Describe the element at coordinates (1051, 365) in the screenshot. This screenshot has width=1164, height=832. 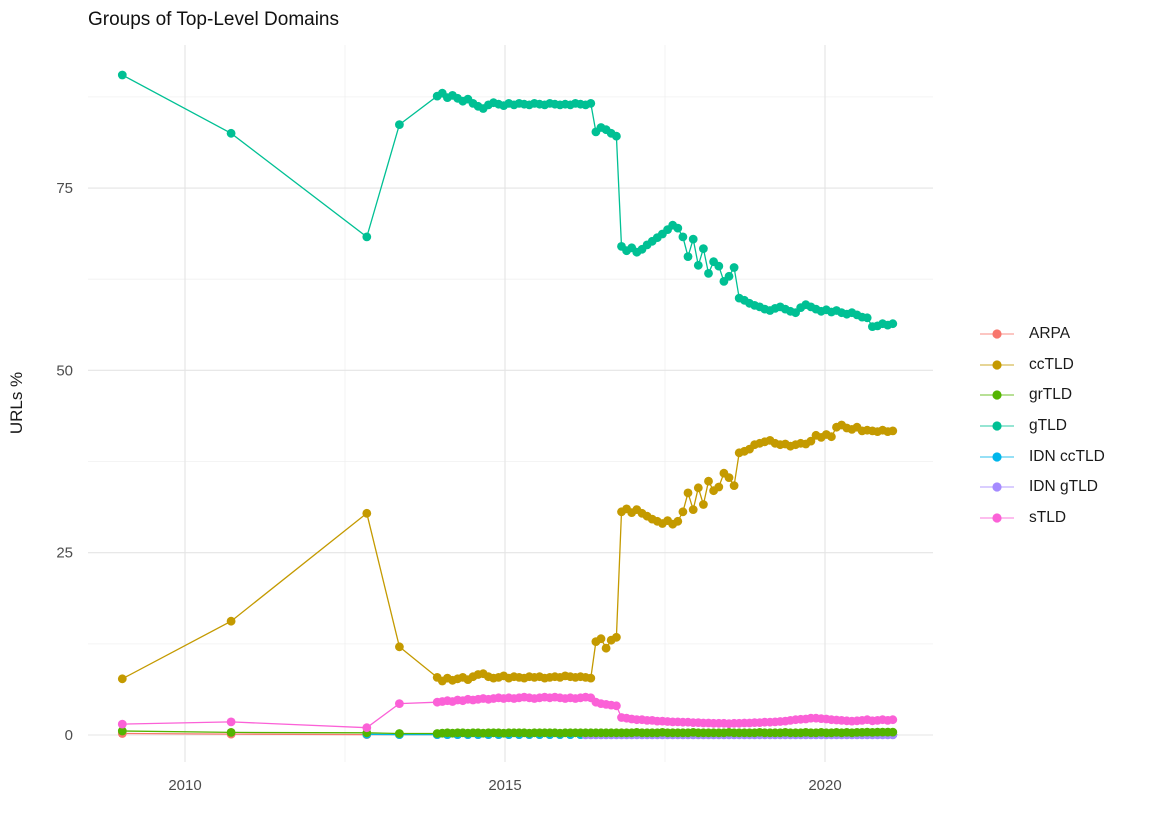
I see `legend-label: ccTLD` at that location.